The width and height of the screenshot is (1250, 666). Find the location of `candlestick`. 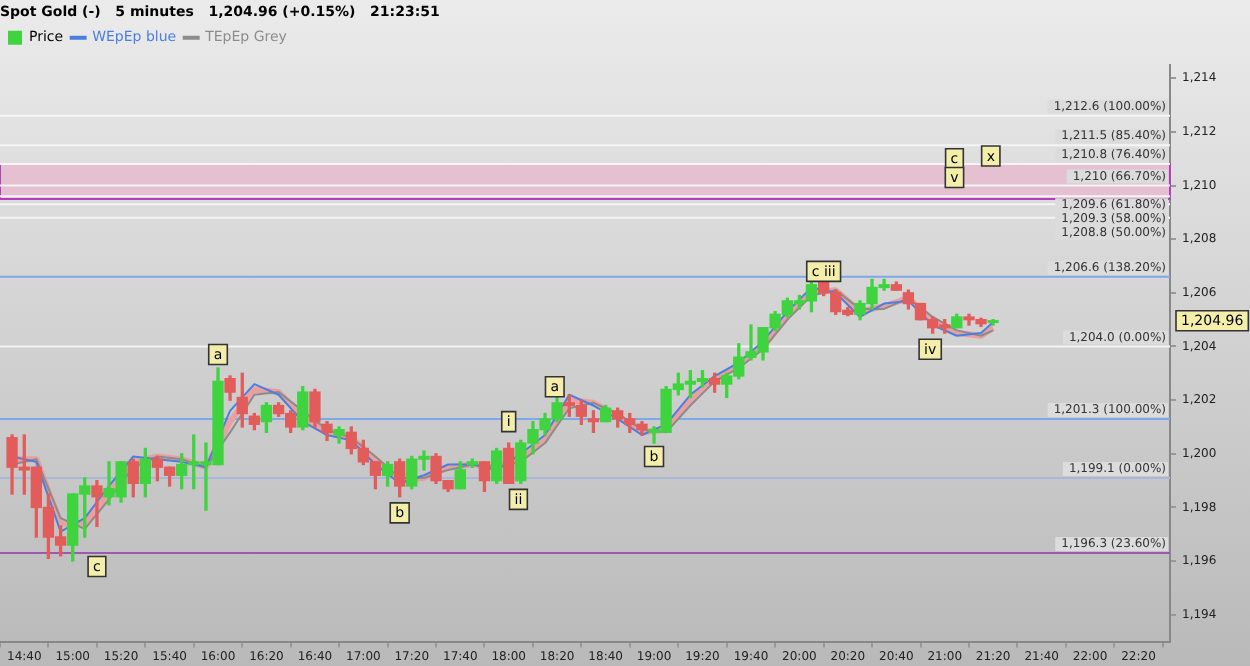

candlestick is located at coordinates (97, 503).